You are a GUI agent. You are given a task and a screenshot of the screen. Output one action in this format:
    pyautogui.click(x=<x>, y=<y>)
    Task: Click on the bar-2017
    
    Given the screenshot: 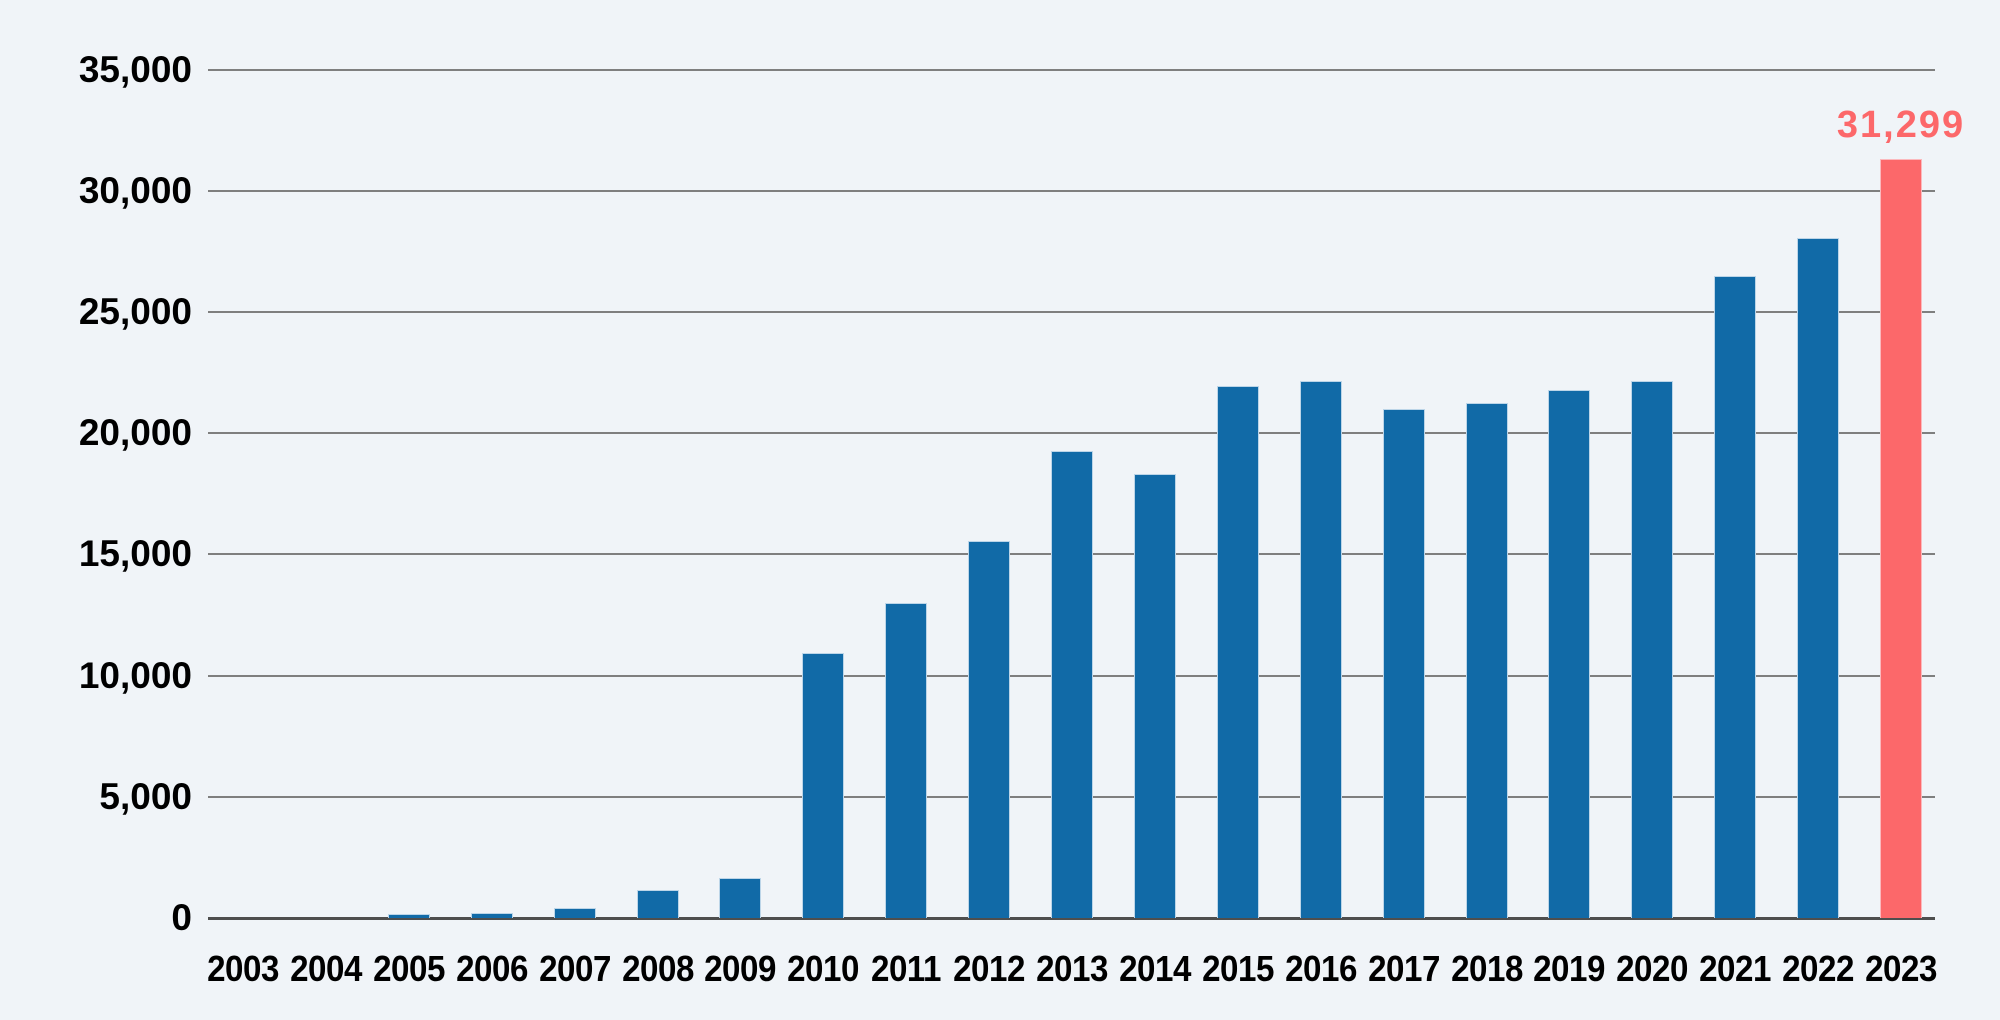 What is the action you would take?
    pyautogui.click(x=1403, y=663)
    